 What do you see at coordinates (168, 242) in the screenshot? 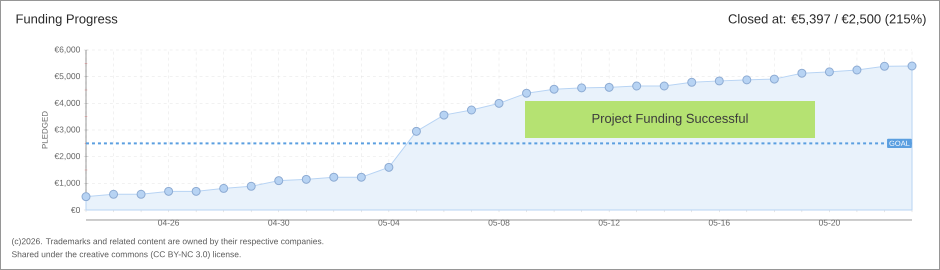
I see `text: (c)2026. Trademarks and related content are owned by their respective companies.` at bounding box center [168, 242].